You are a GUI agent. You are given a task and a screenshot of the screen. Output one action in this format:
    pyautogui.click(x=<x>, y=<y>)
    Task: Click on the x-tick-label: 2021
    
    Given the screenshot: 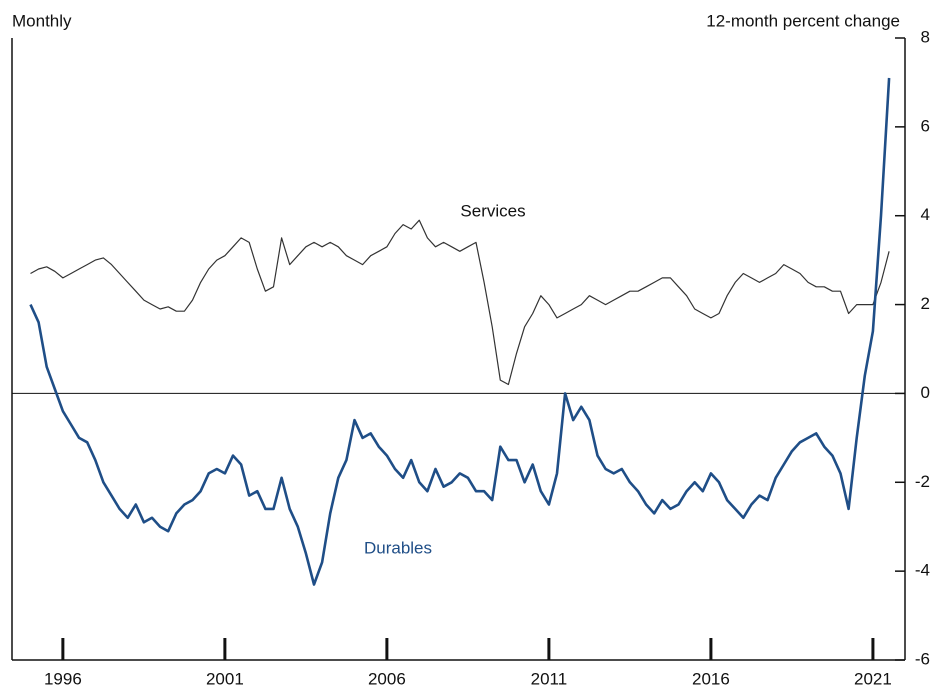 What is the action you would take?
    pyautogui.click(x=873, y=678)
    